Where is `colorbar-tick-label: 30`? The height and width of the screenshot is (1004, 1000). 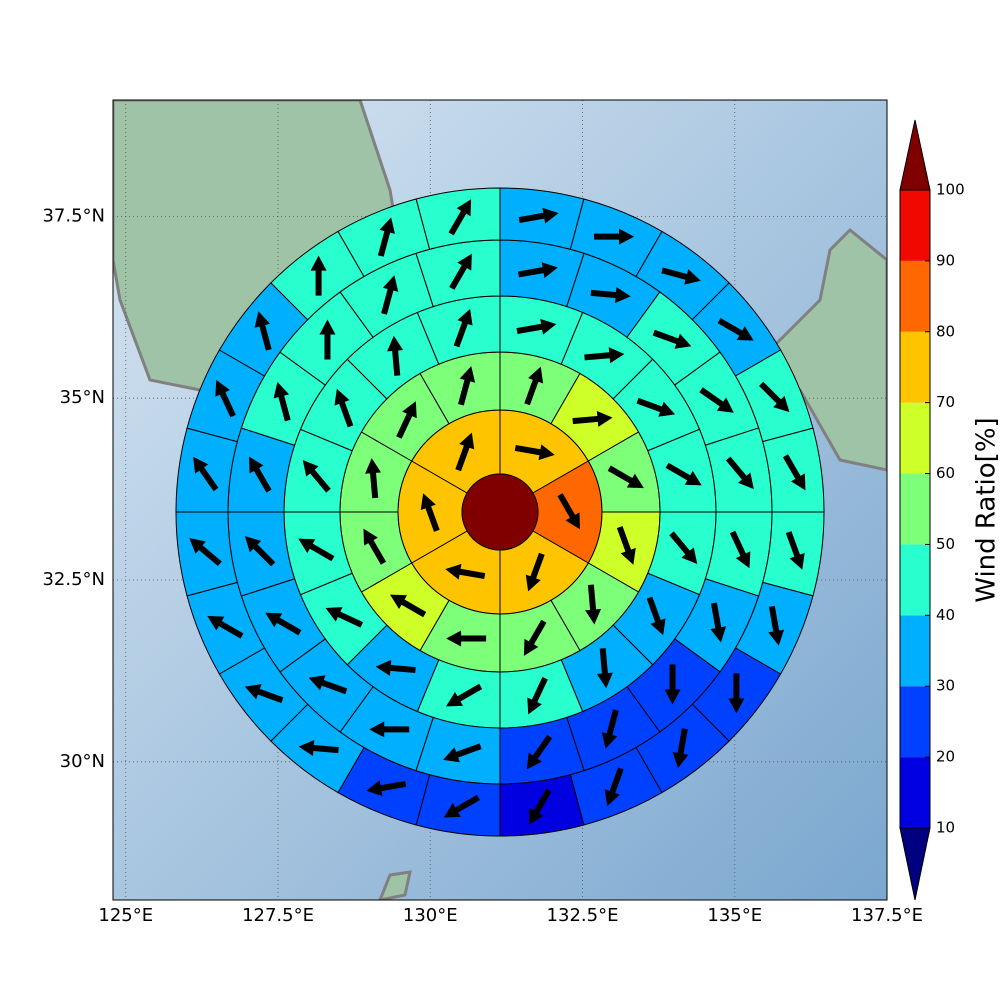 colorbar-tick-label: 30 is located at coordinates (945, 686).